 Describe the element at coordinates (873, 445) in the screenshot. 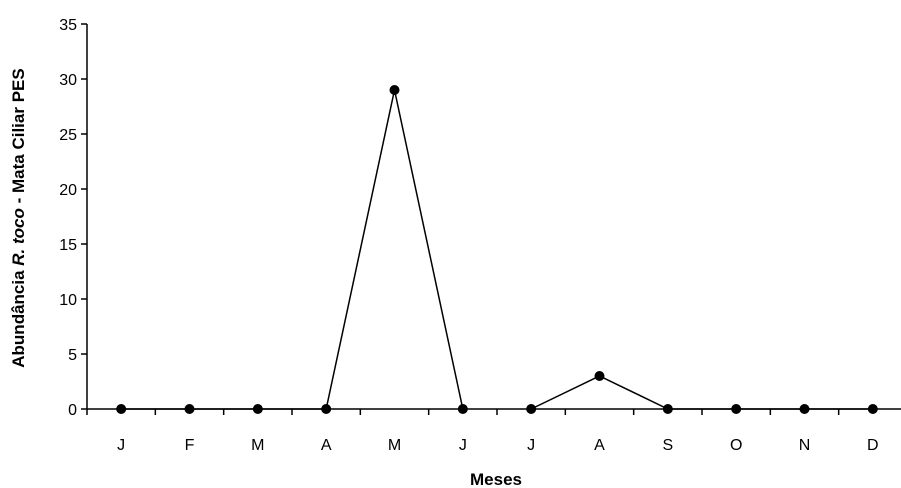

I see `x-tick-label: D` at that location.